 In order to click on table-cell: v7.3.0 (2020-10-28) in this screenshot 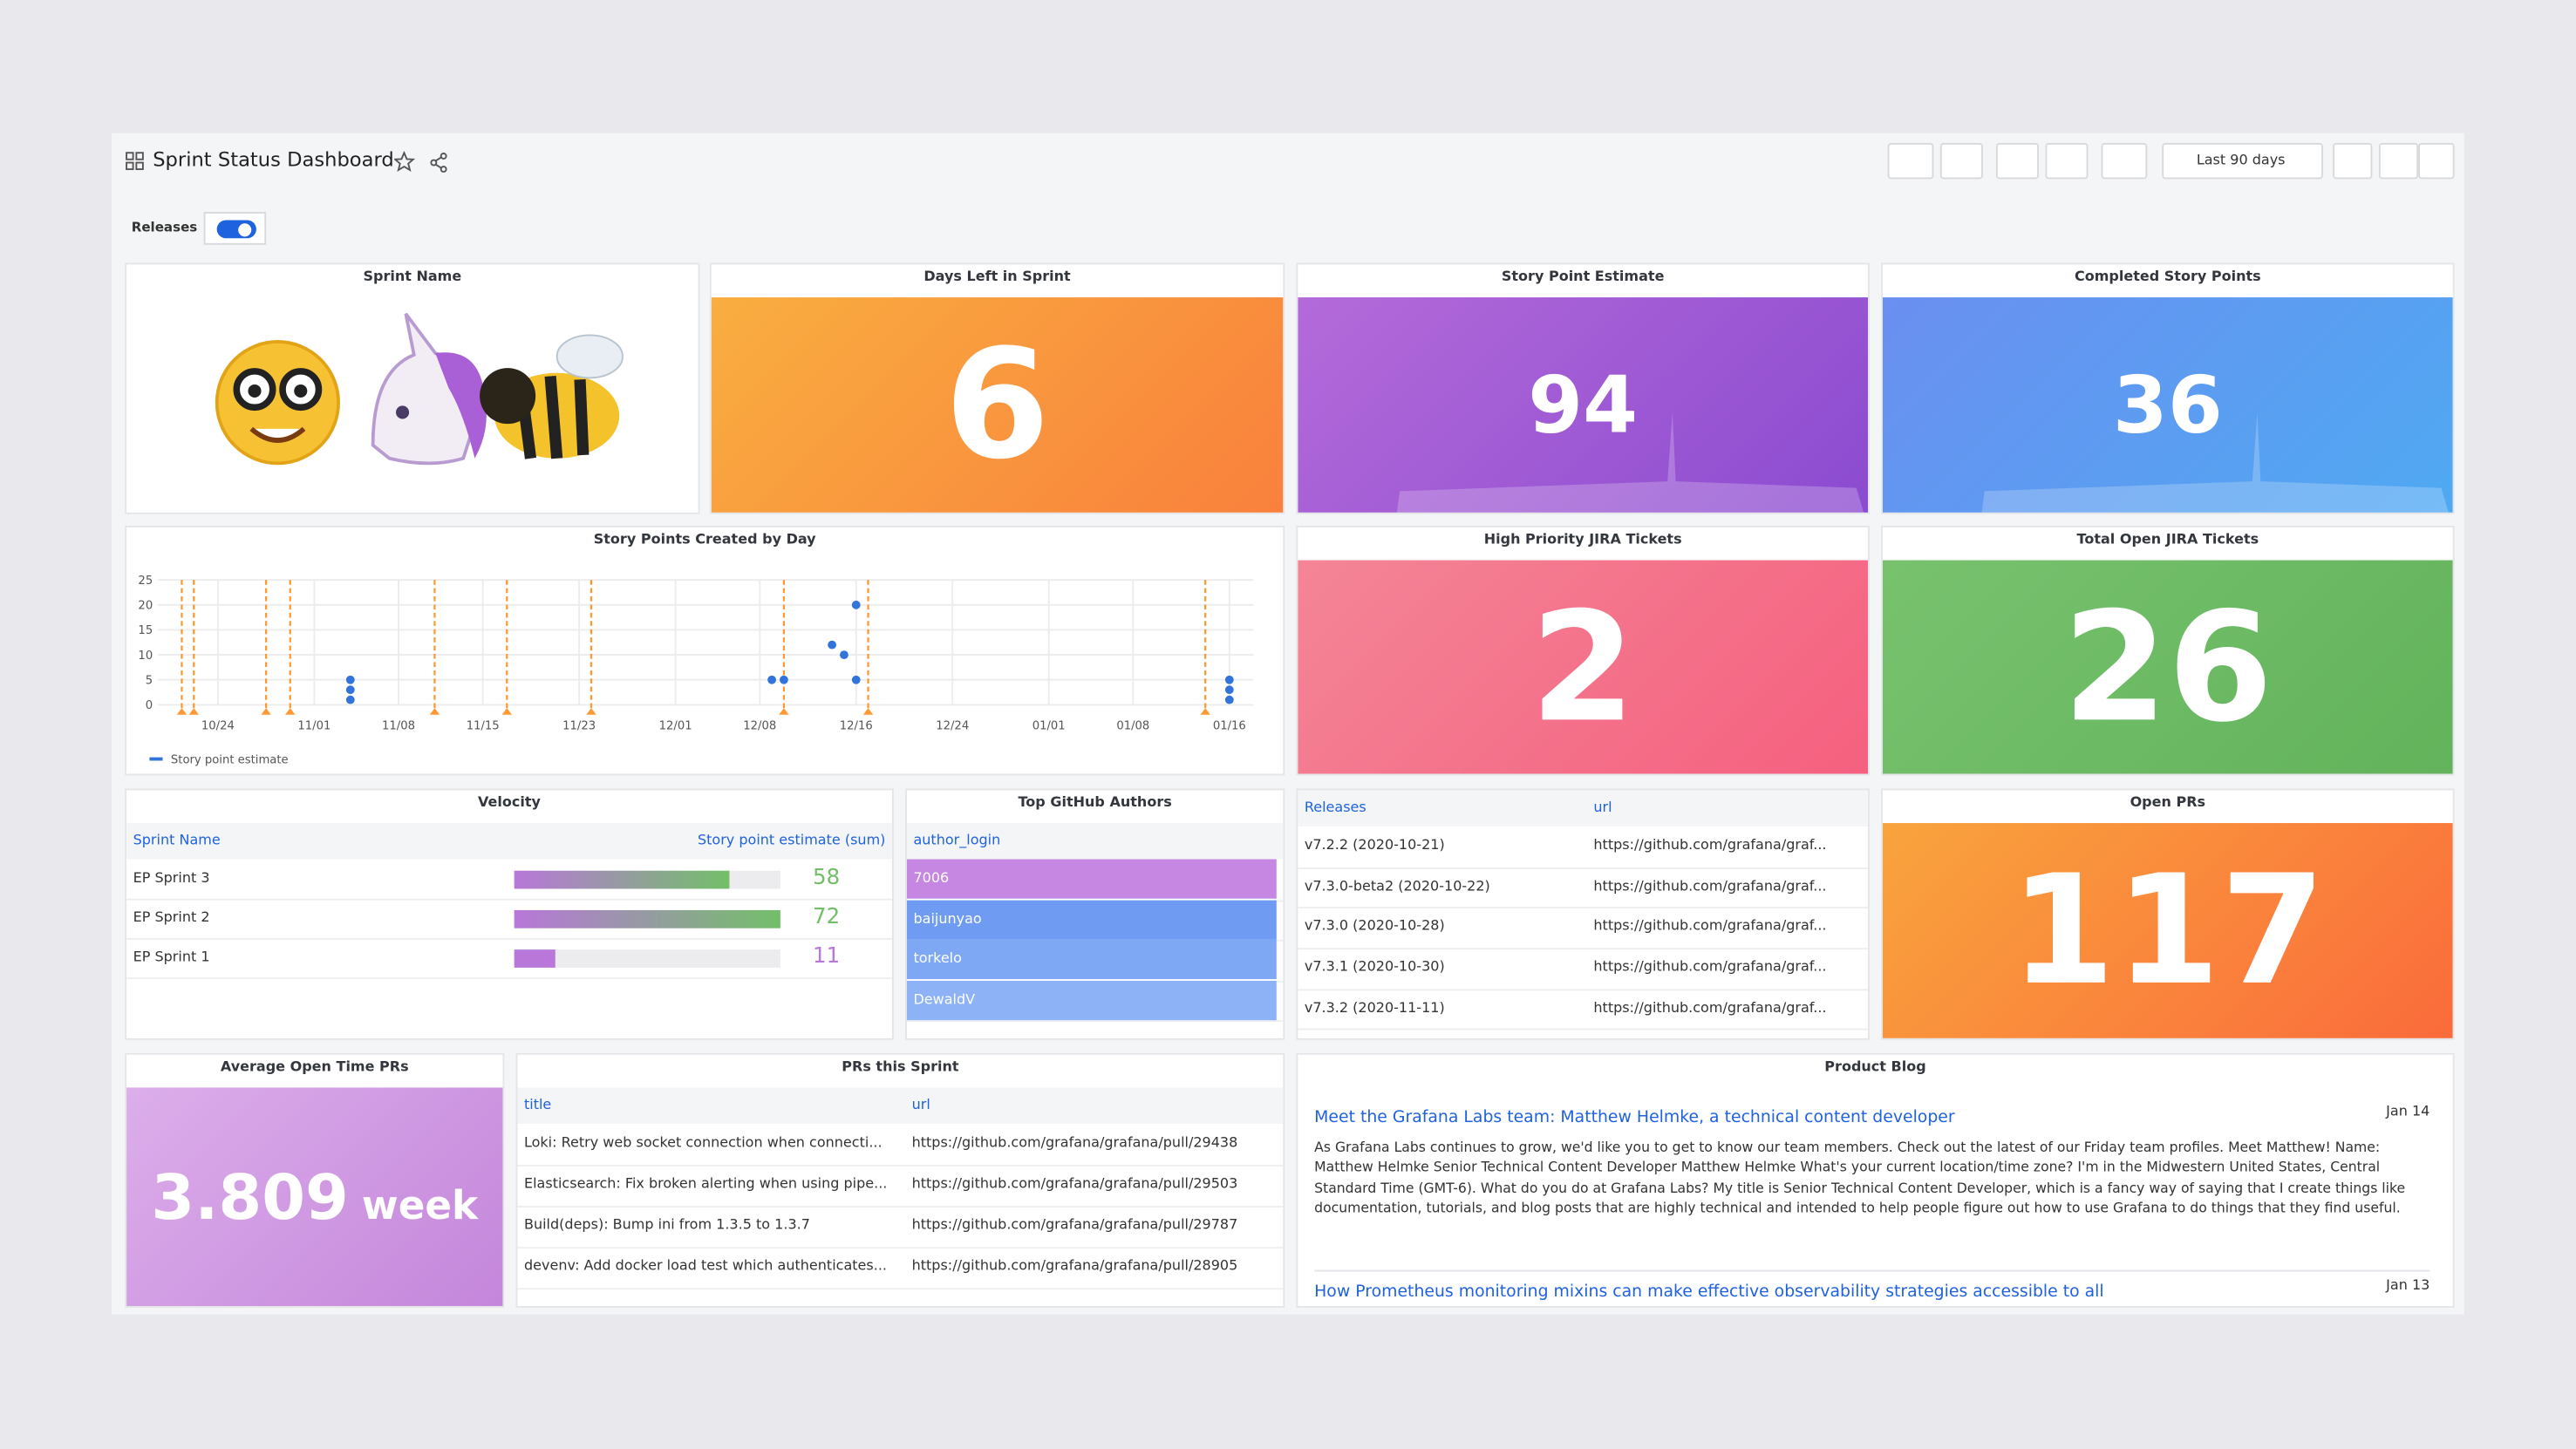, I will do `click(1374, 927)`.